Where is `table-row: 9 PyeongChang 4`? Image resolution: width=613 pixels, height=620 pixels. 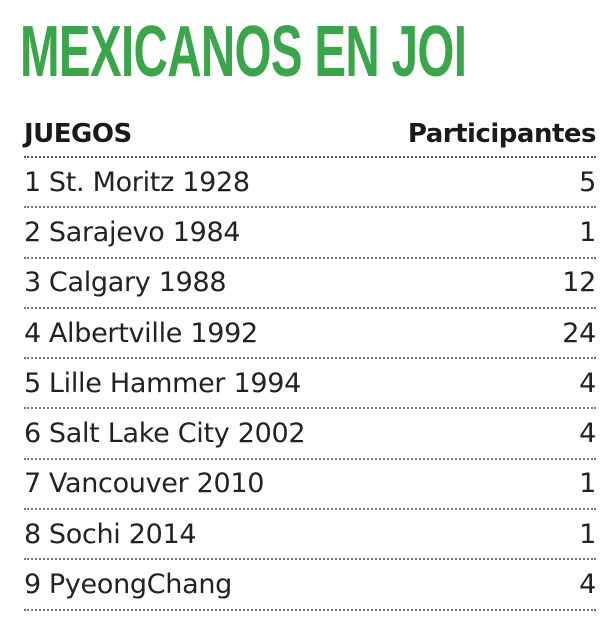 table-row: 9 PyeongChang 4 is located at coordinates (310, 585).